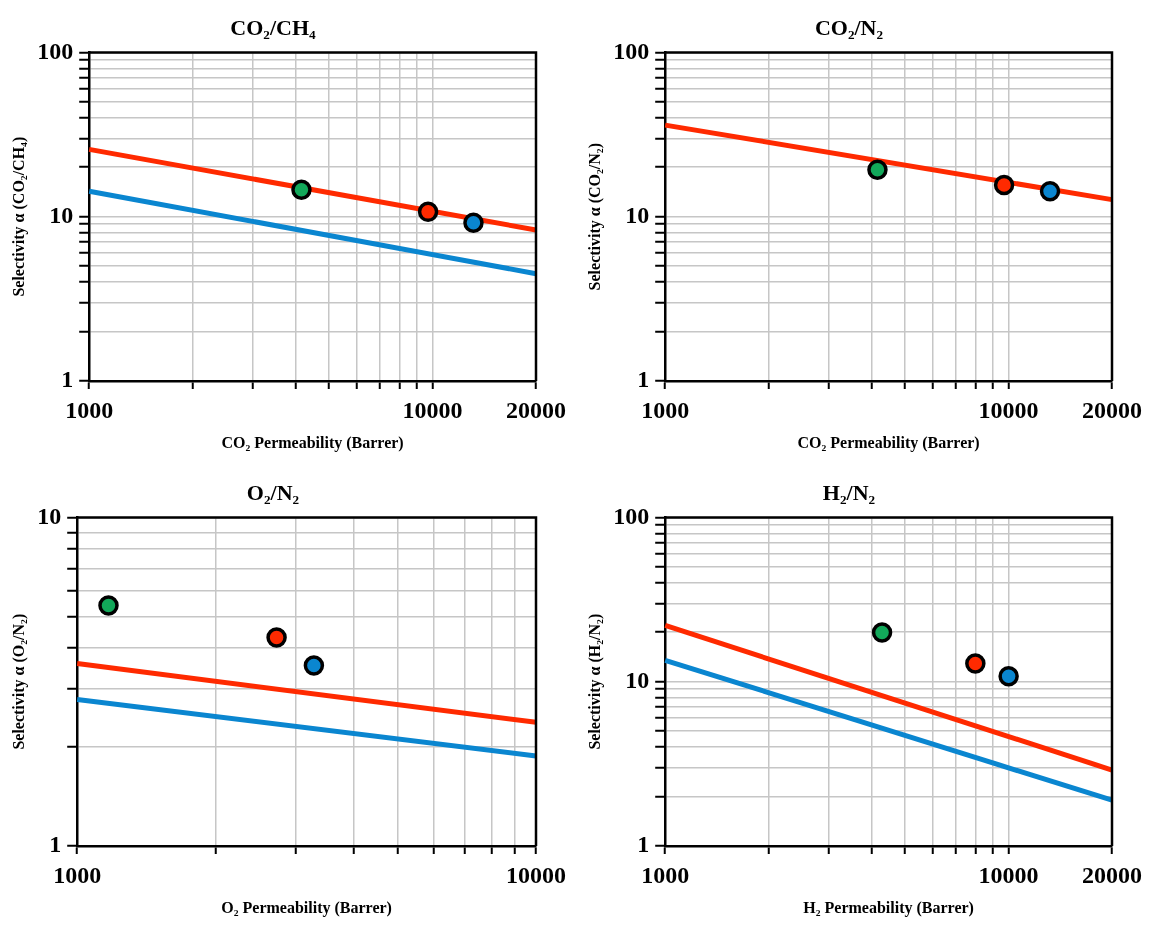 The image size is (1153, 931). Describe the element at coordinates (273, 492) in the screenshot. I see `chart-title: O₂/N₂` at that location.